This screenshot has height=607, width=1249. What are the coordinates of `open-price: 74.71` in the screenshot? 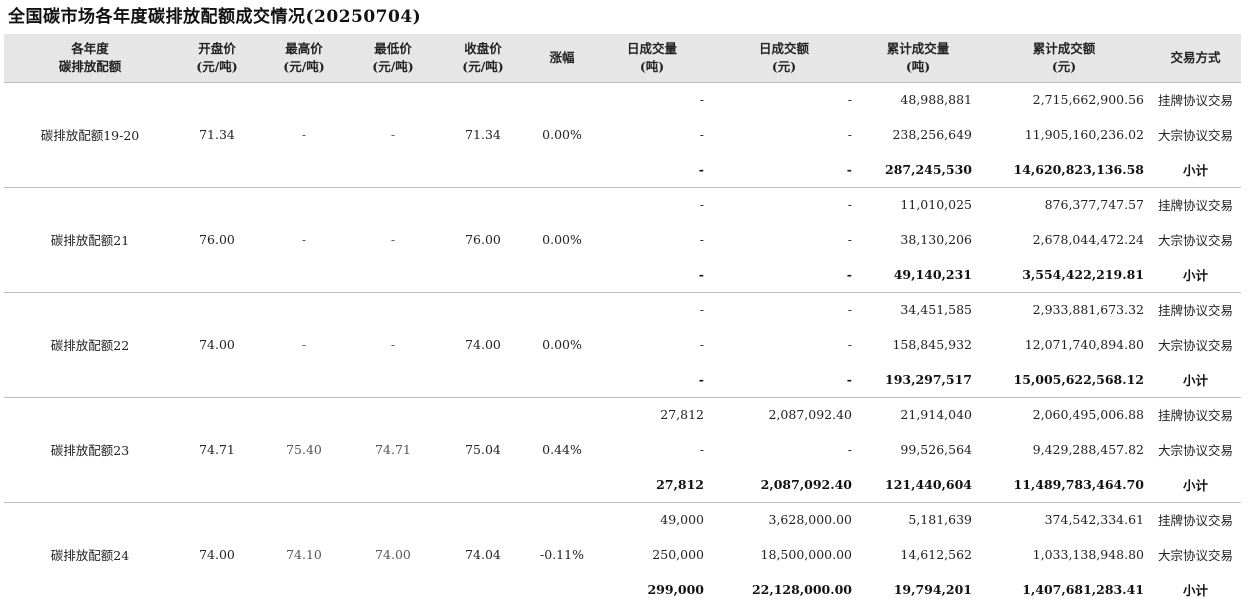 It's located at (217, 449).